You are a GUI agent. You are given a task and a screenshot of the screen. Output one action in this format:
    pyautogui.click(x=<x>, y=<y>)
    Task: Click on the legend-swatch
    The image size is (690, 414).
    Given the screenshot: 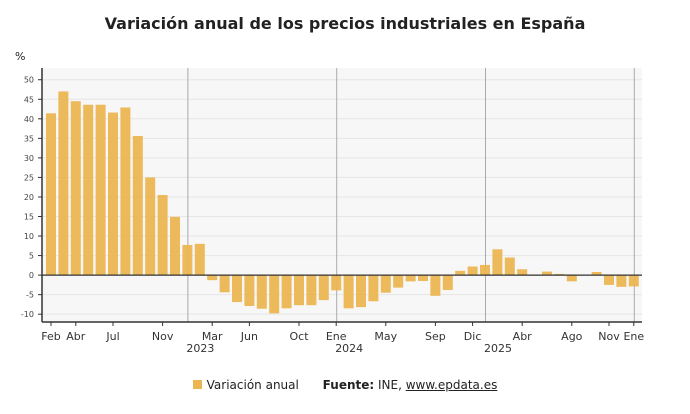 What is the action you would take?
    pyautogui.click(x=197, y=384)
    